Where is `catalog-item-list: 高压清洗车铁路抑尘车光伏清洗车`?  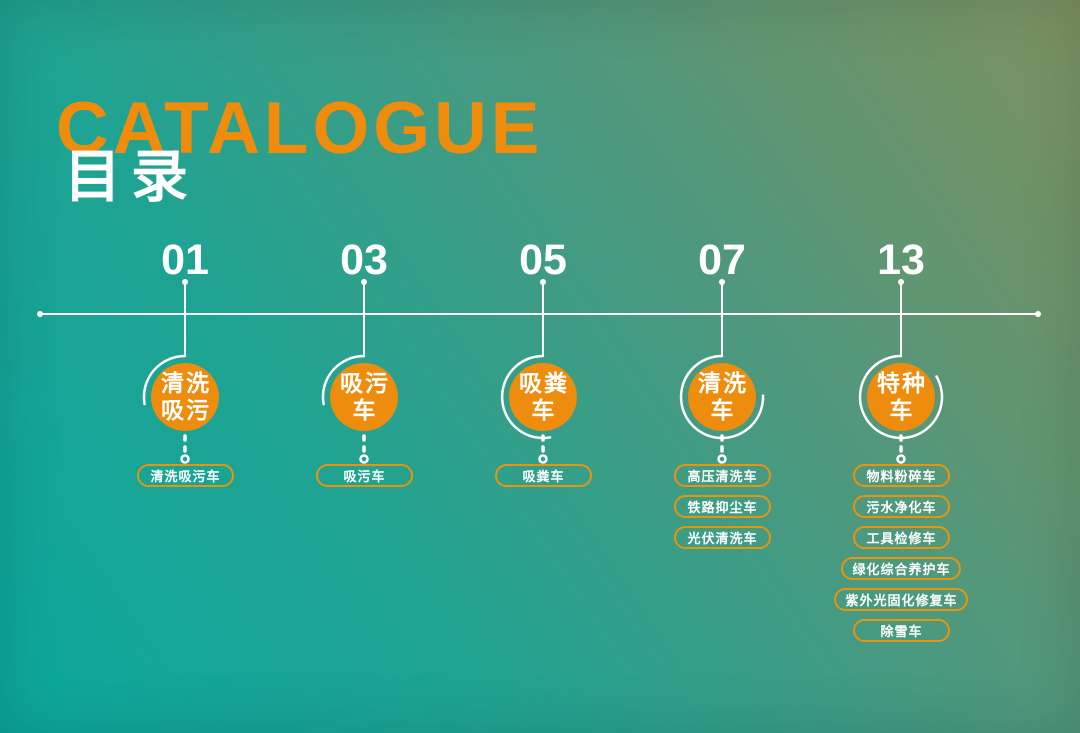 catalog-item-list: 高压清洗车铁路抑尘车光伏清洗车 is located at coordinates (722, 506).